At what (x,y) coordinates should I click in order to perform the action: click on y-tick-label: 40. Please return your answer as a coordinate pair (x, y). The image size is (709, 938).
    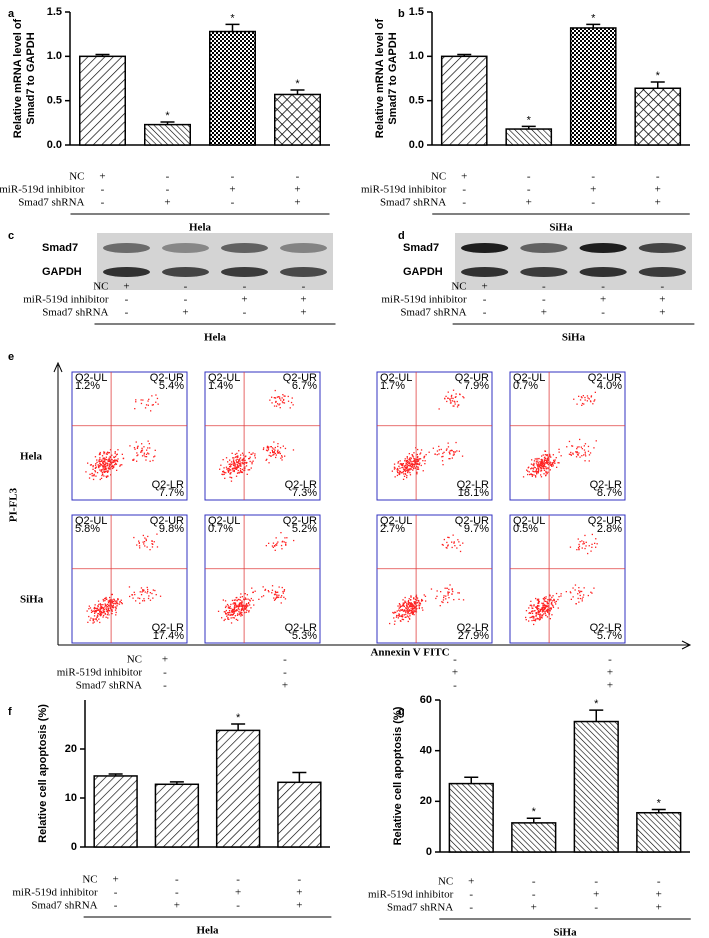
    Looking at the image, I should click on (426, 751).